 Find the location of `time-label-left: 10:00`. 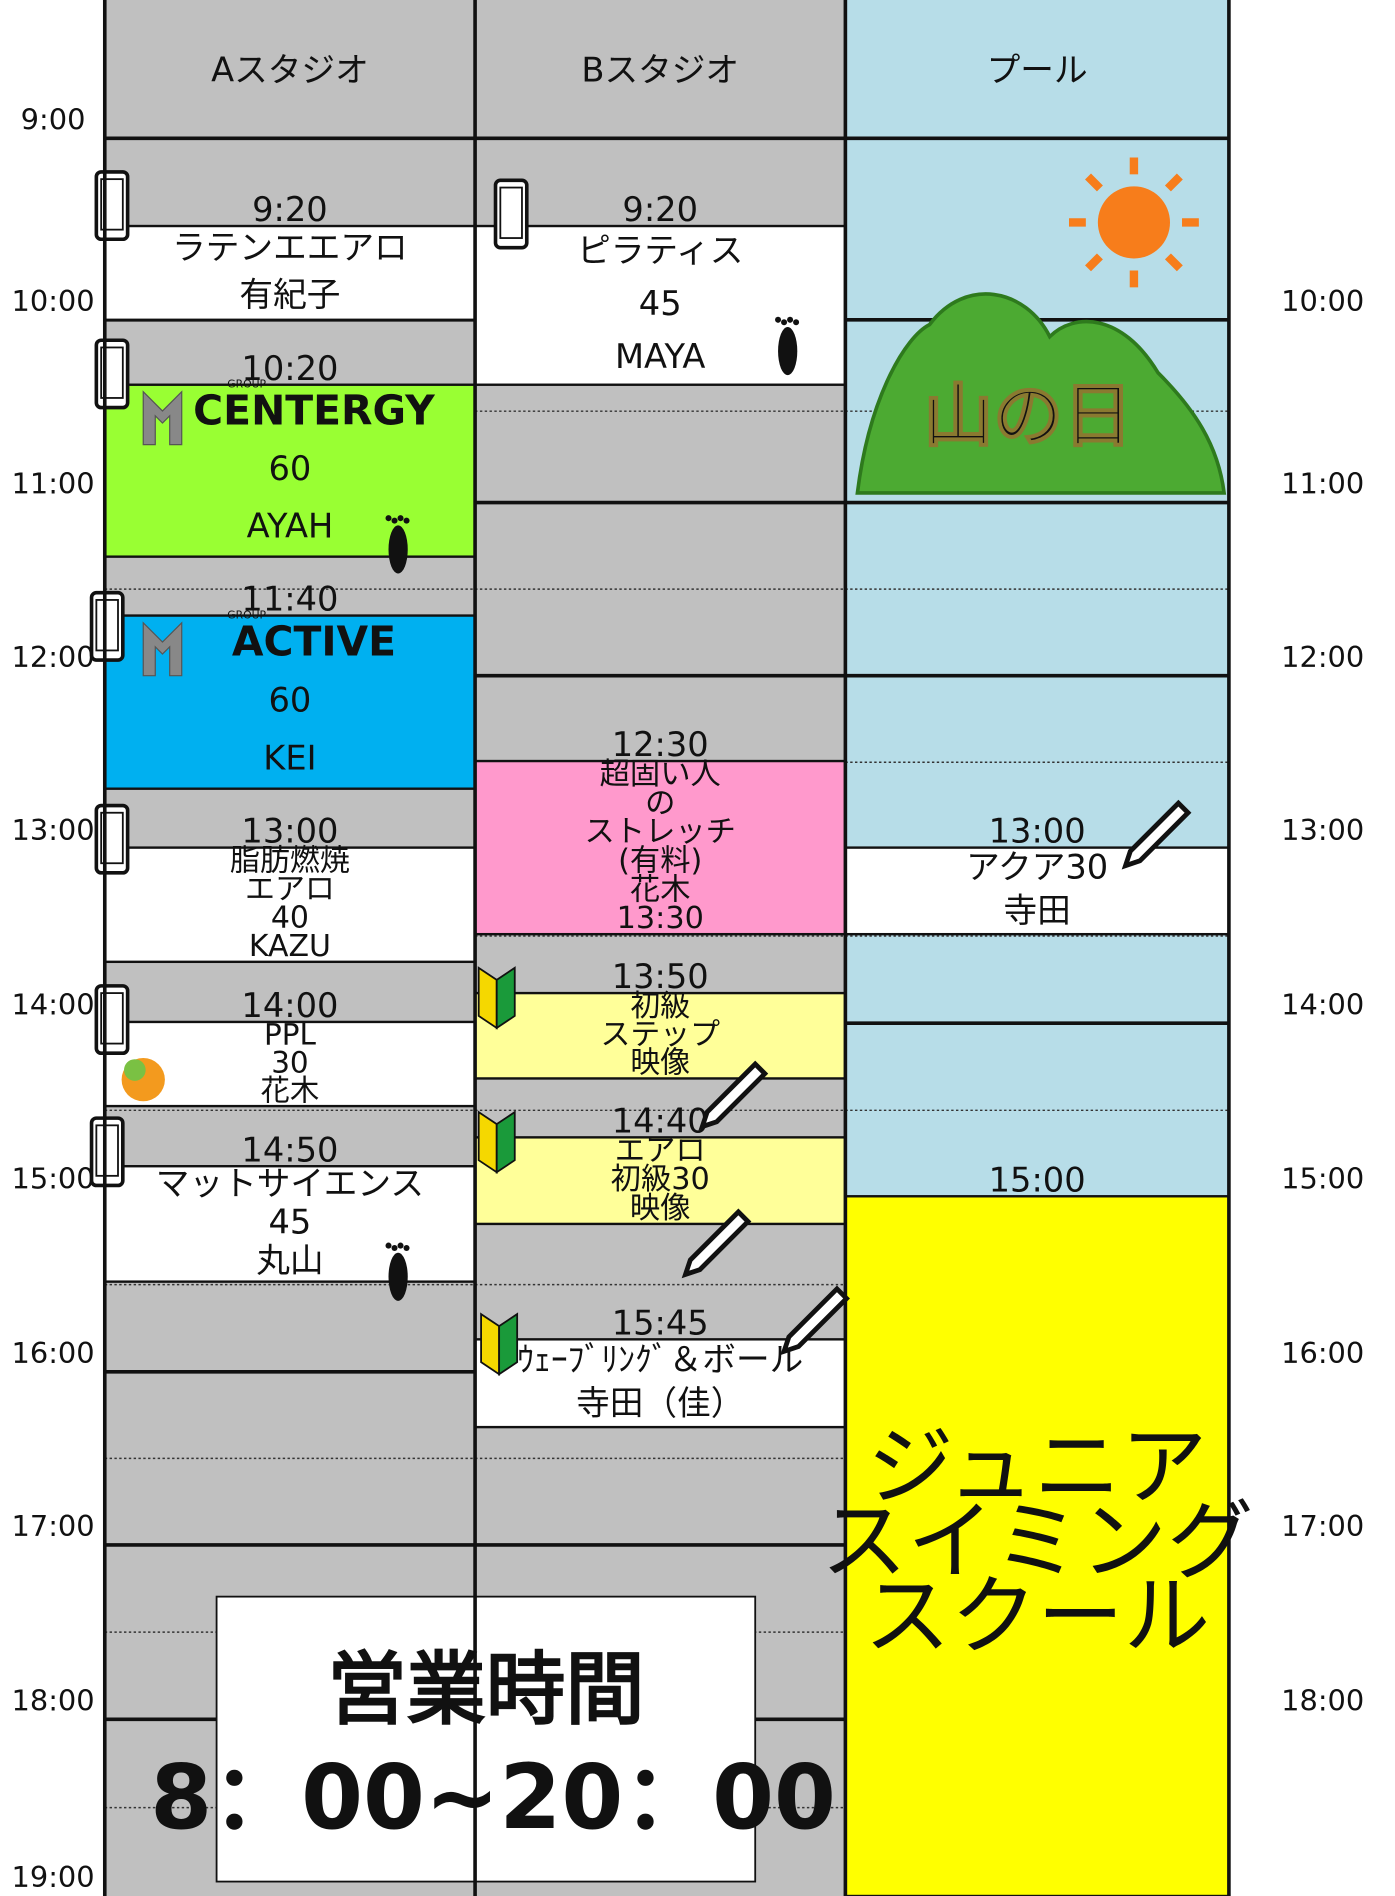

time-label-left: 10:00 is located at coordinates (53, 301).